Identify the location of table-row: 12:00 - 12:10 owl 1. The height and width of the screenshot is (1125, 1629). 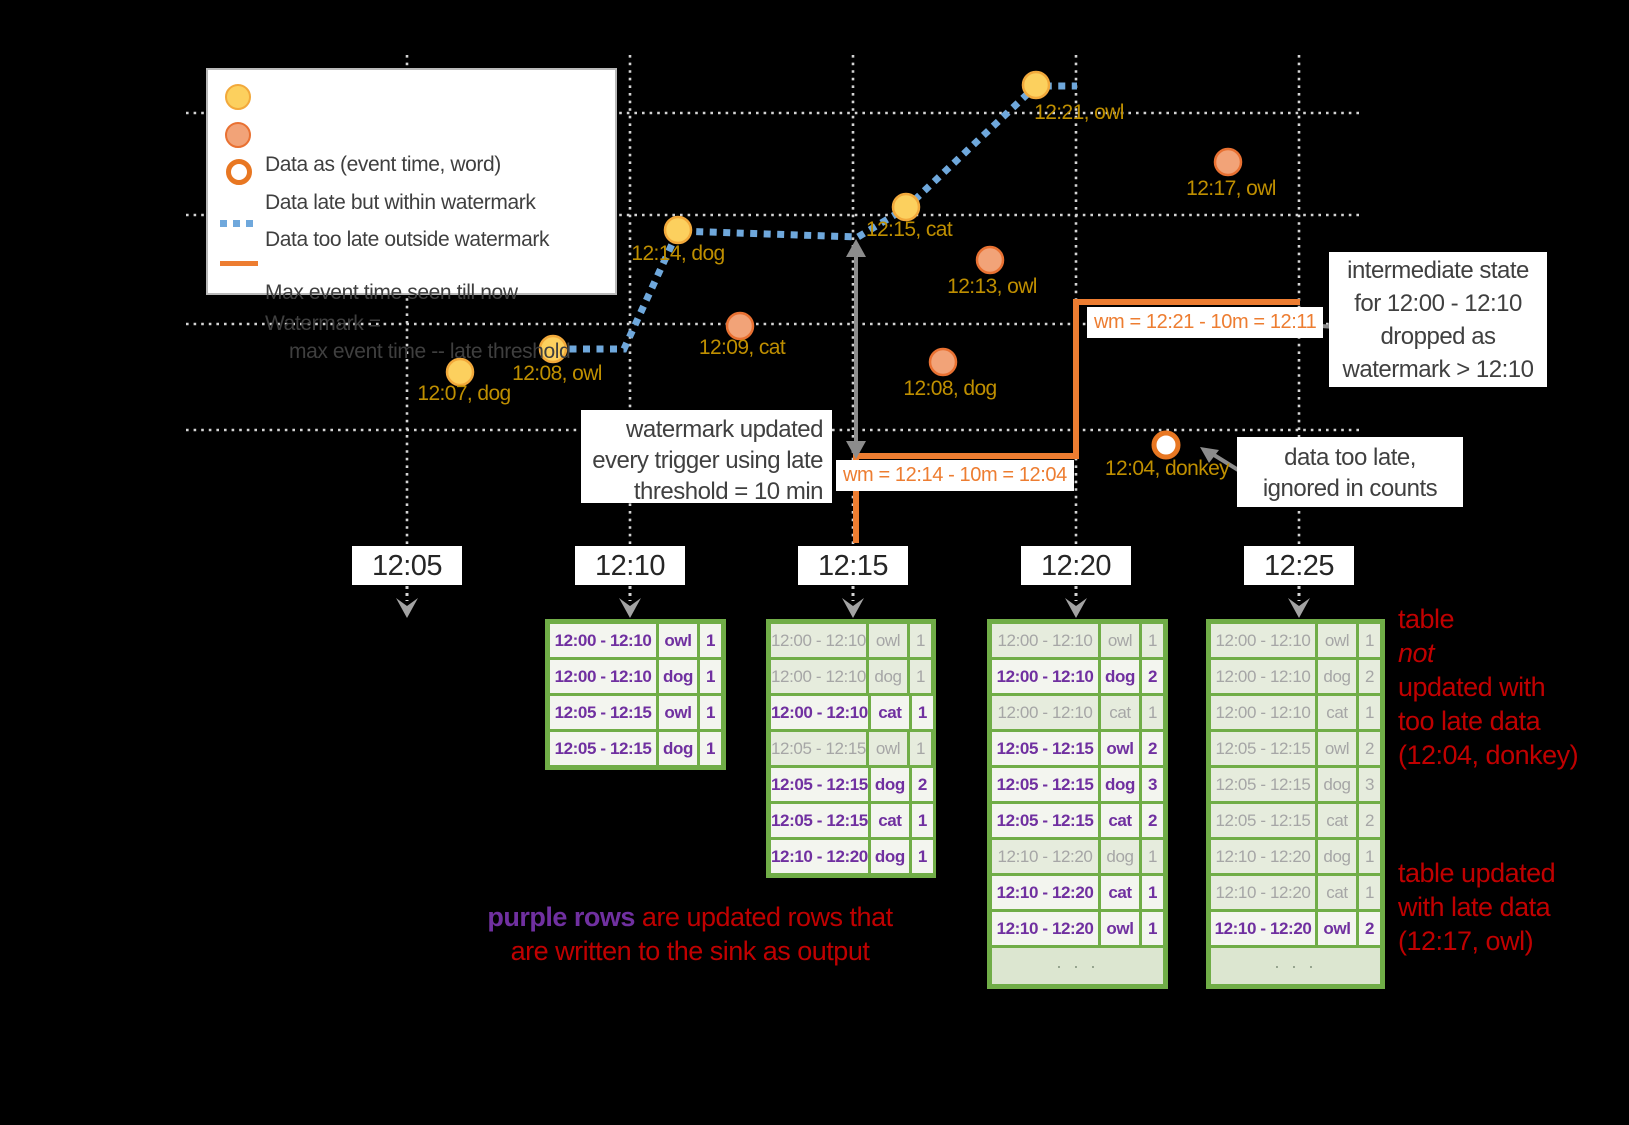
(635, 640).